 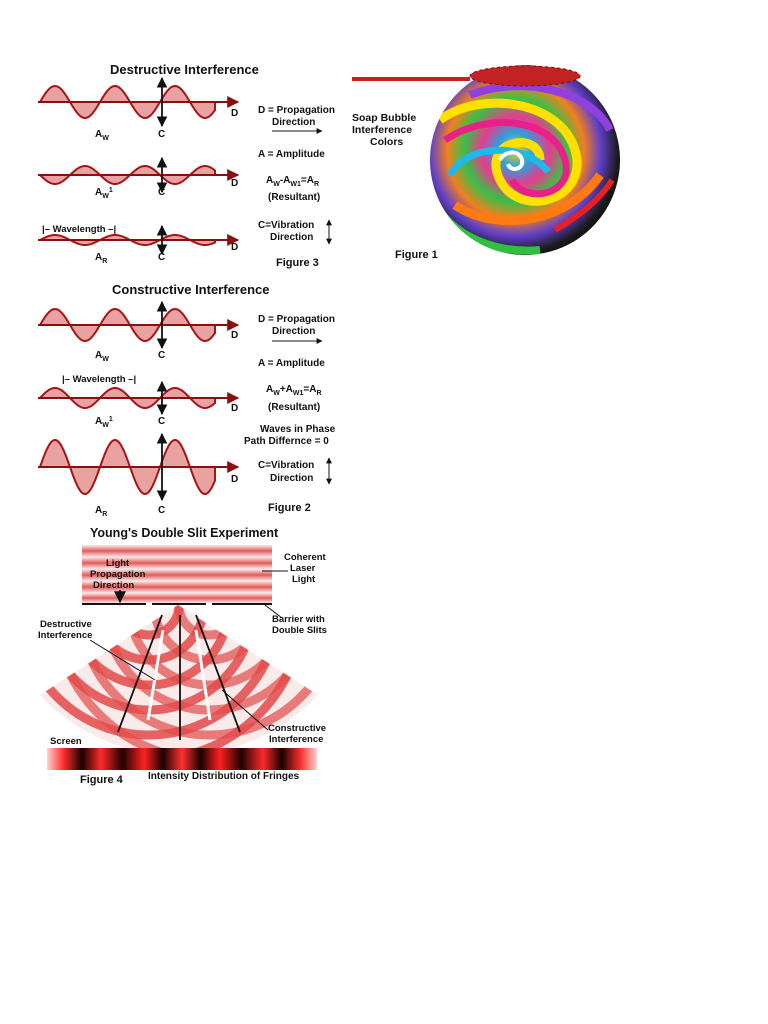 What do you see at coordinates (289, 508) in the screenshot?
I see `figure-2-caption: Figure 2` at bounding box center [289, 508].